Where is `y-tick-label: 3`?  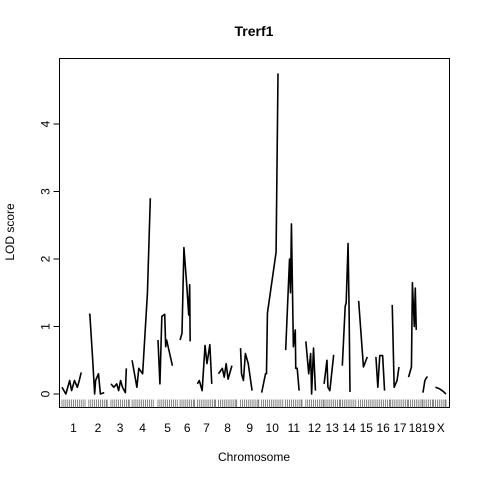 y-tick-label: 3 is located at coordinates (46, 191).